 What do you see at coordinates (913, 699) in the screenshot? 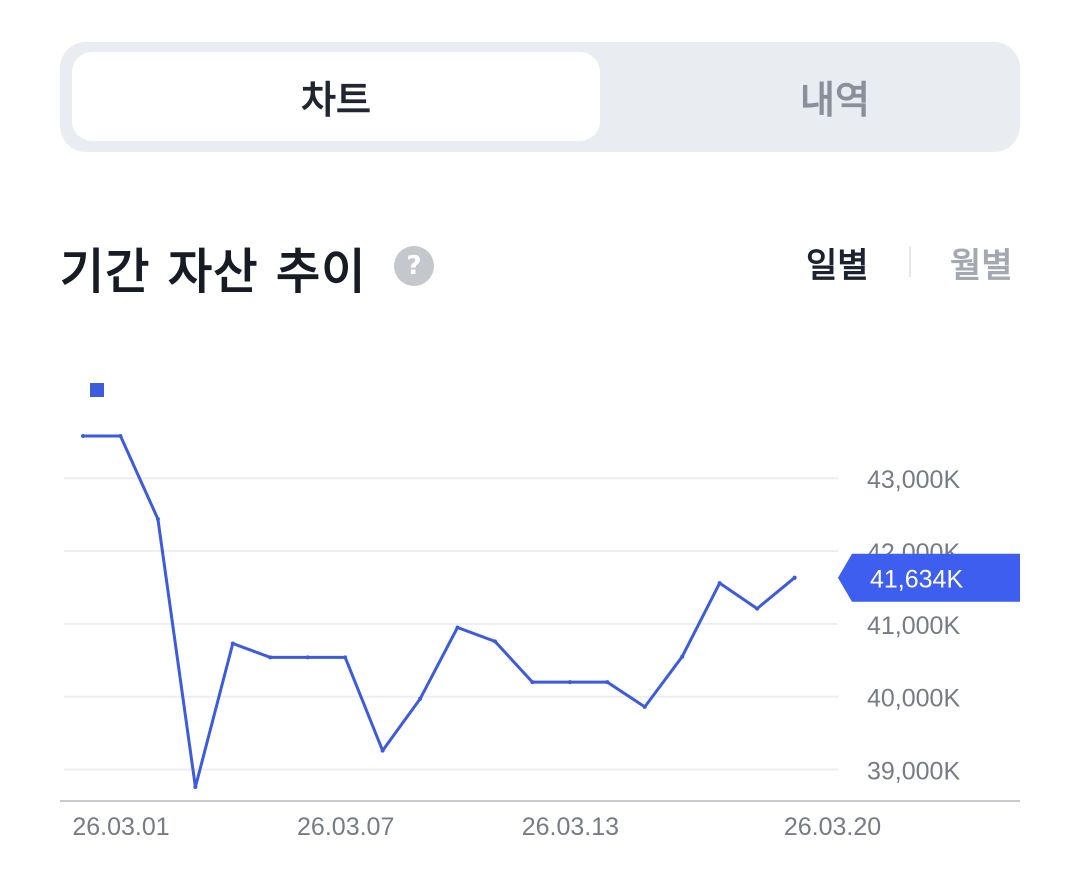
I see `y-tick-label: 40,000K` at bounding box center [913, 699].